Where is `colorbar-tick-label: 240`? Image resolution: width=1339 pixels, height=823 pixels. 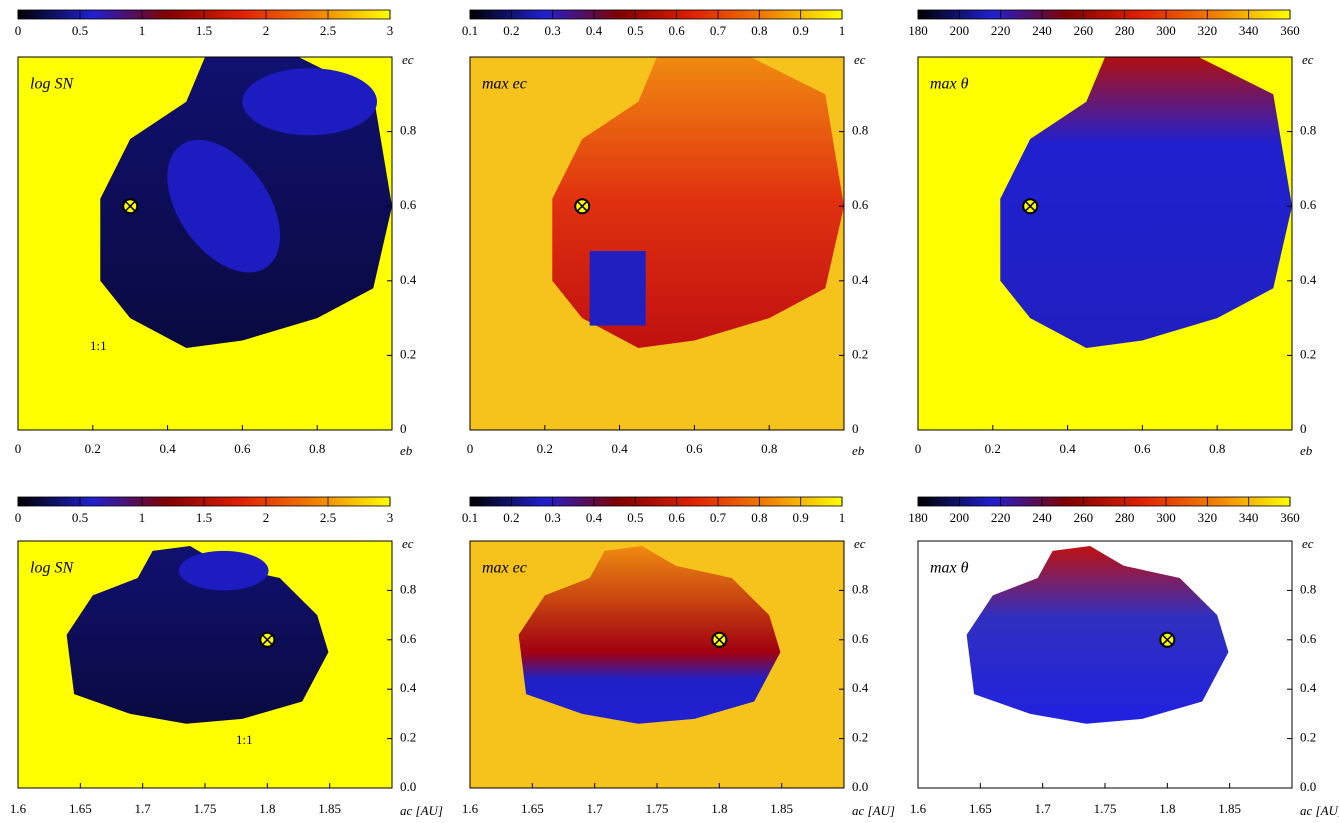
colorbar-tick-label: 240 is located at coordinates (1042, 30).